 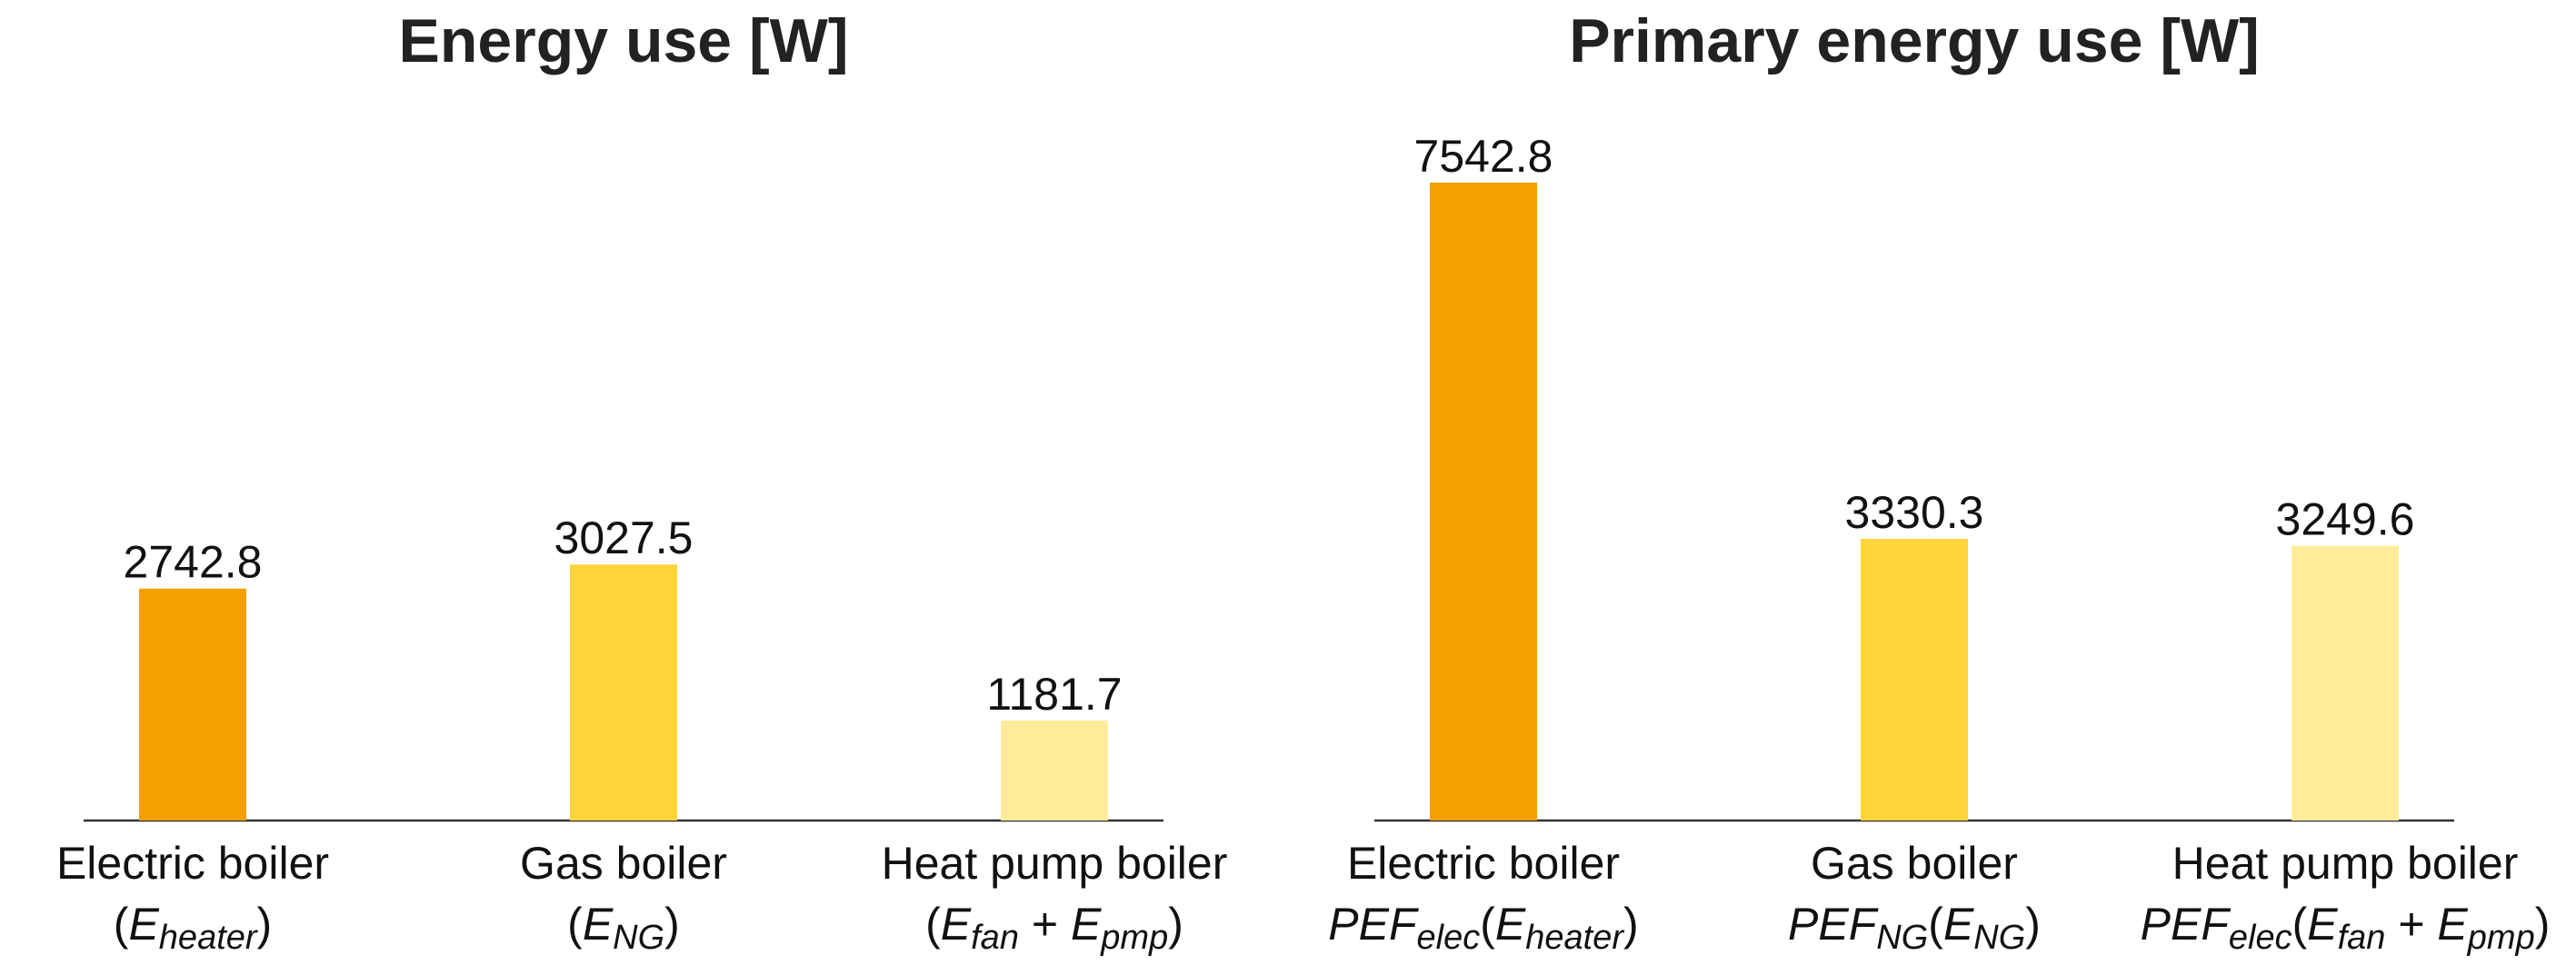 I want to click on data-label: 3330.3, so click(x=1914, y=512).